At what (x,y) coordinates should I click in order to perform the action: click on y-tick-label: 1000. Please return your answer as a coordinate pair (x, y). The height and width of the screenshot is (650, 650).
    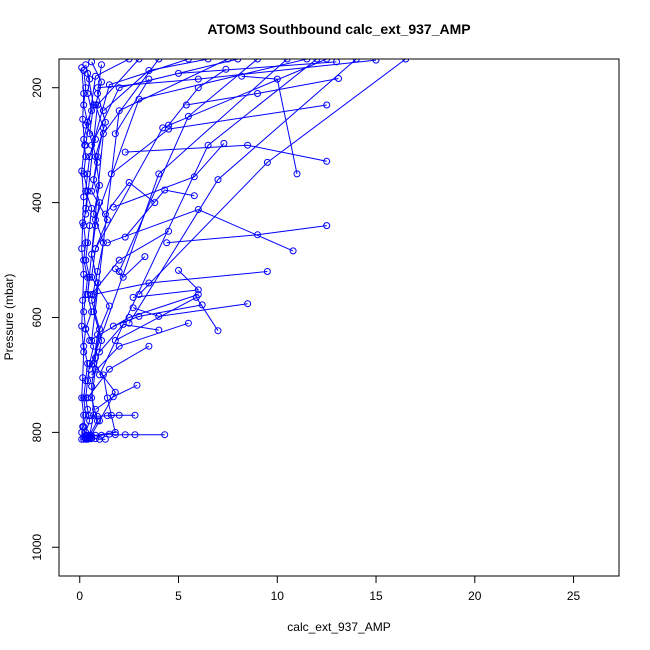
    Looking at the image, I should click on (37, 547).